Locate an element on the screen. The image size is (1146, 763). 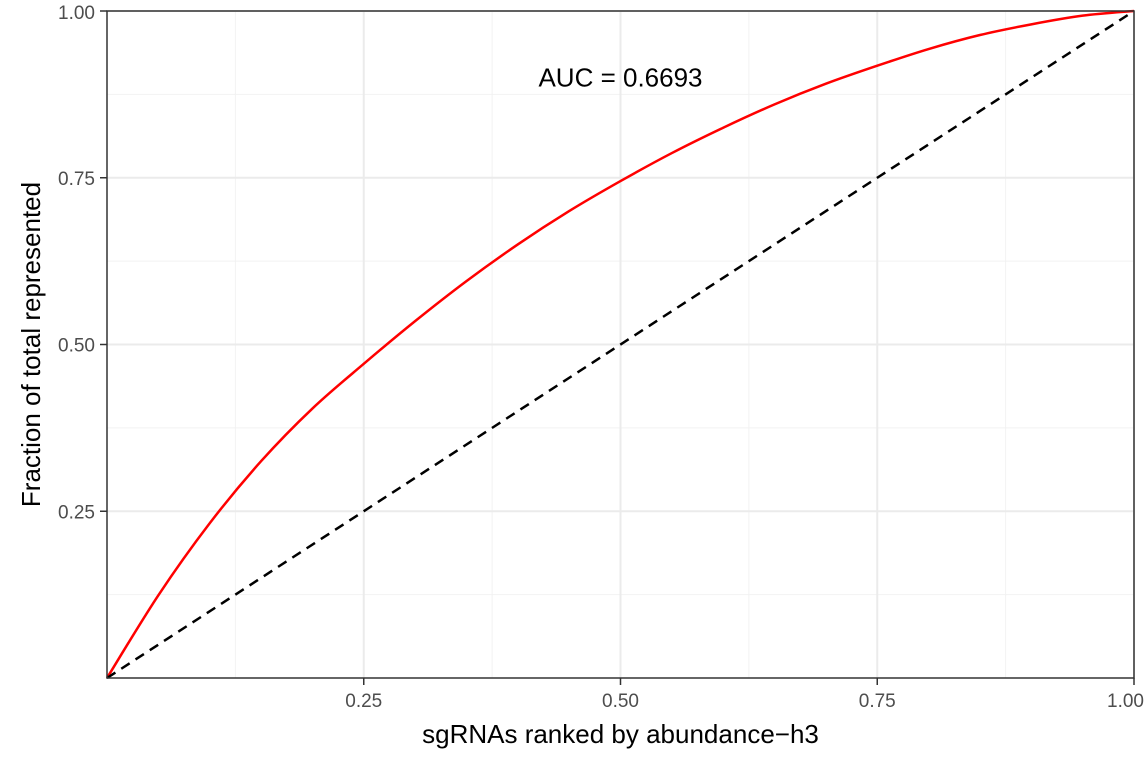
y-tick-label: 0.25 is located at coordinates (76, 512).